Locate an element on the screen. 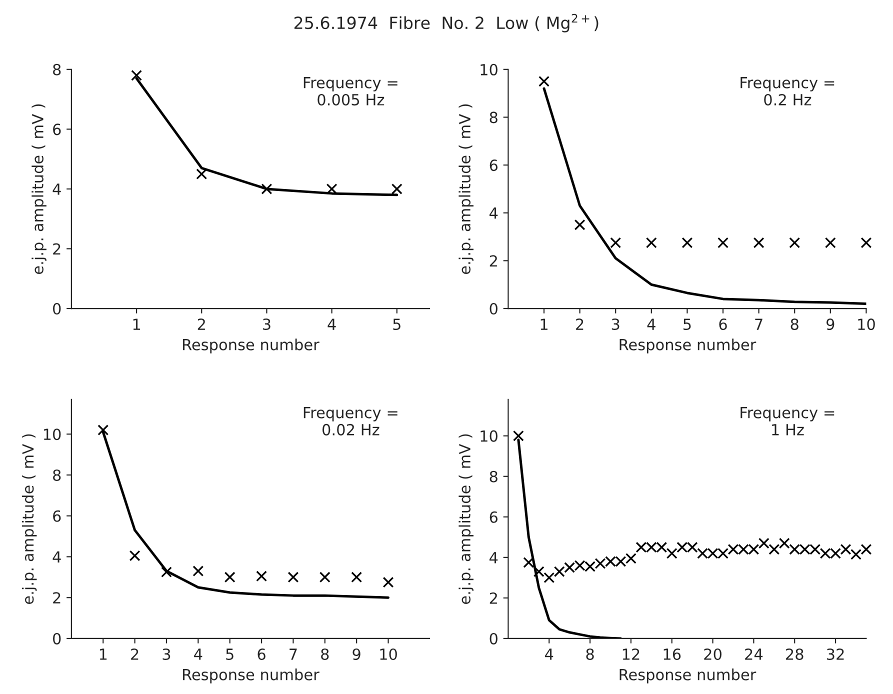 The height and width of the screenshot is (694, 893). annotation: Frequency = 0.02 Hz is located at coordinates (351, 421).